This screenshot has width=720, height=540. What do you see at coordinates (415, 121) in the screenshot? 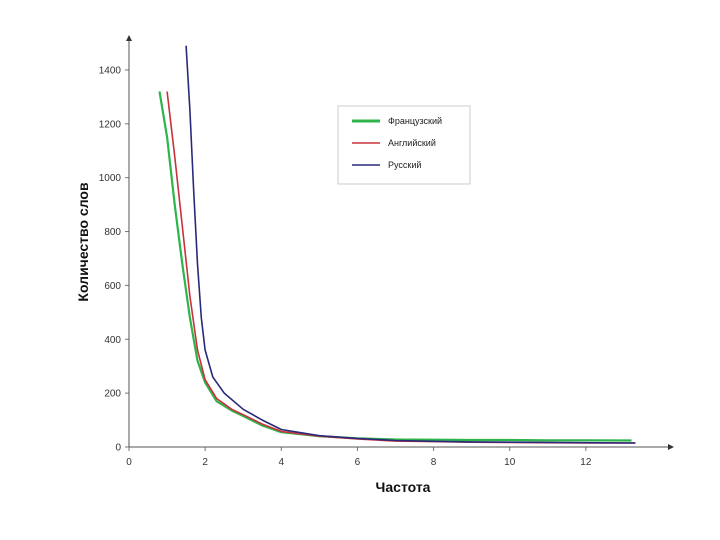
I see `legend-label: Французский` at bounding box center [415, 121].